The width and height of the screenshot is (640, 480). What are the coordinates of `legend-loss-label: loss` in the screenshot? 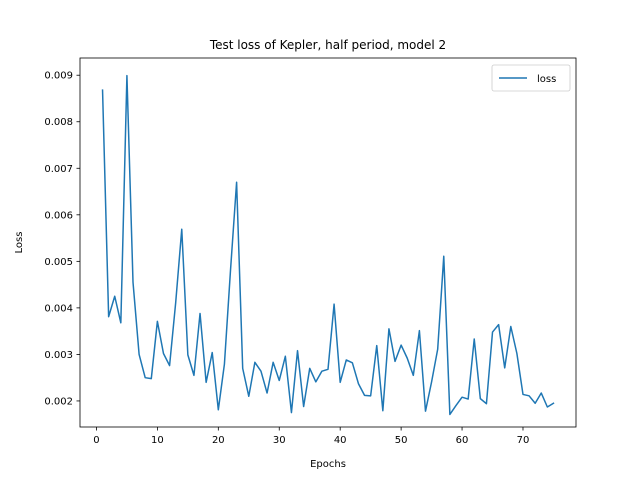 It's located at (546, 79).